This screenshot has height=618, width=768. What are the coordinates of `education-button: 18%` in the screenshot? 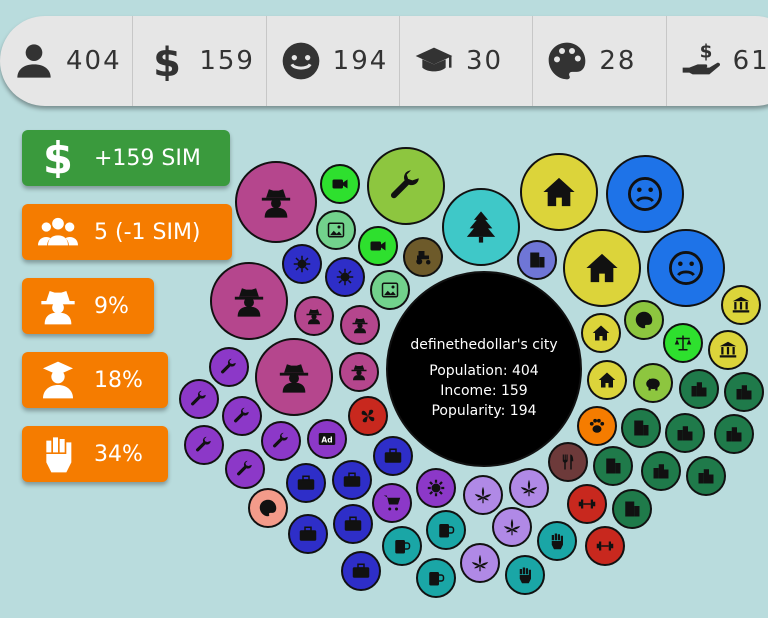 It's located at (95, 380).